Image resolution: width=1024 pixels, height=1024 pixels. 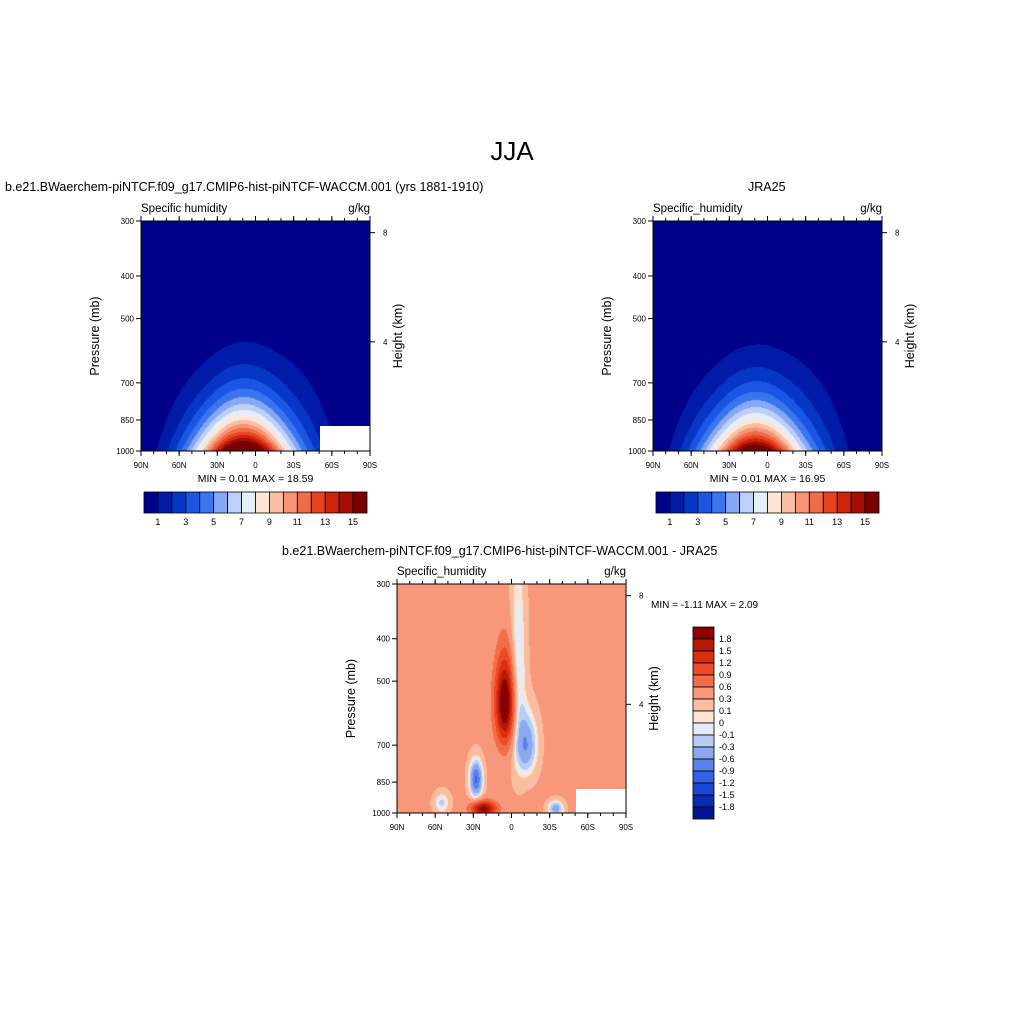 I want to click on panel3-y2-tick-label: 8, so click(x=641, y=596).